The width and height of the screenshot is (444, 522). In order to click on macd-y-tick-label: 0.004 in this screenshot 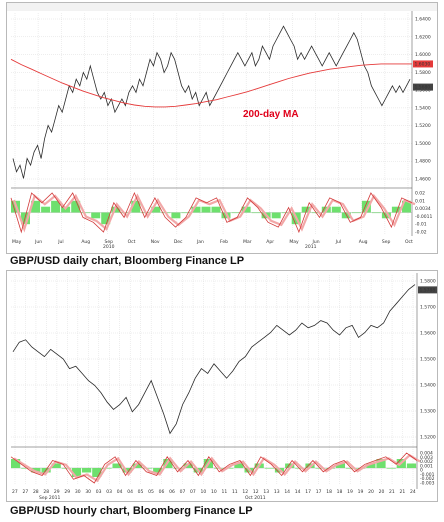, I will do `click(426, 454)`.